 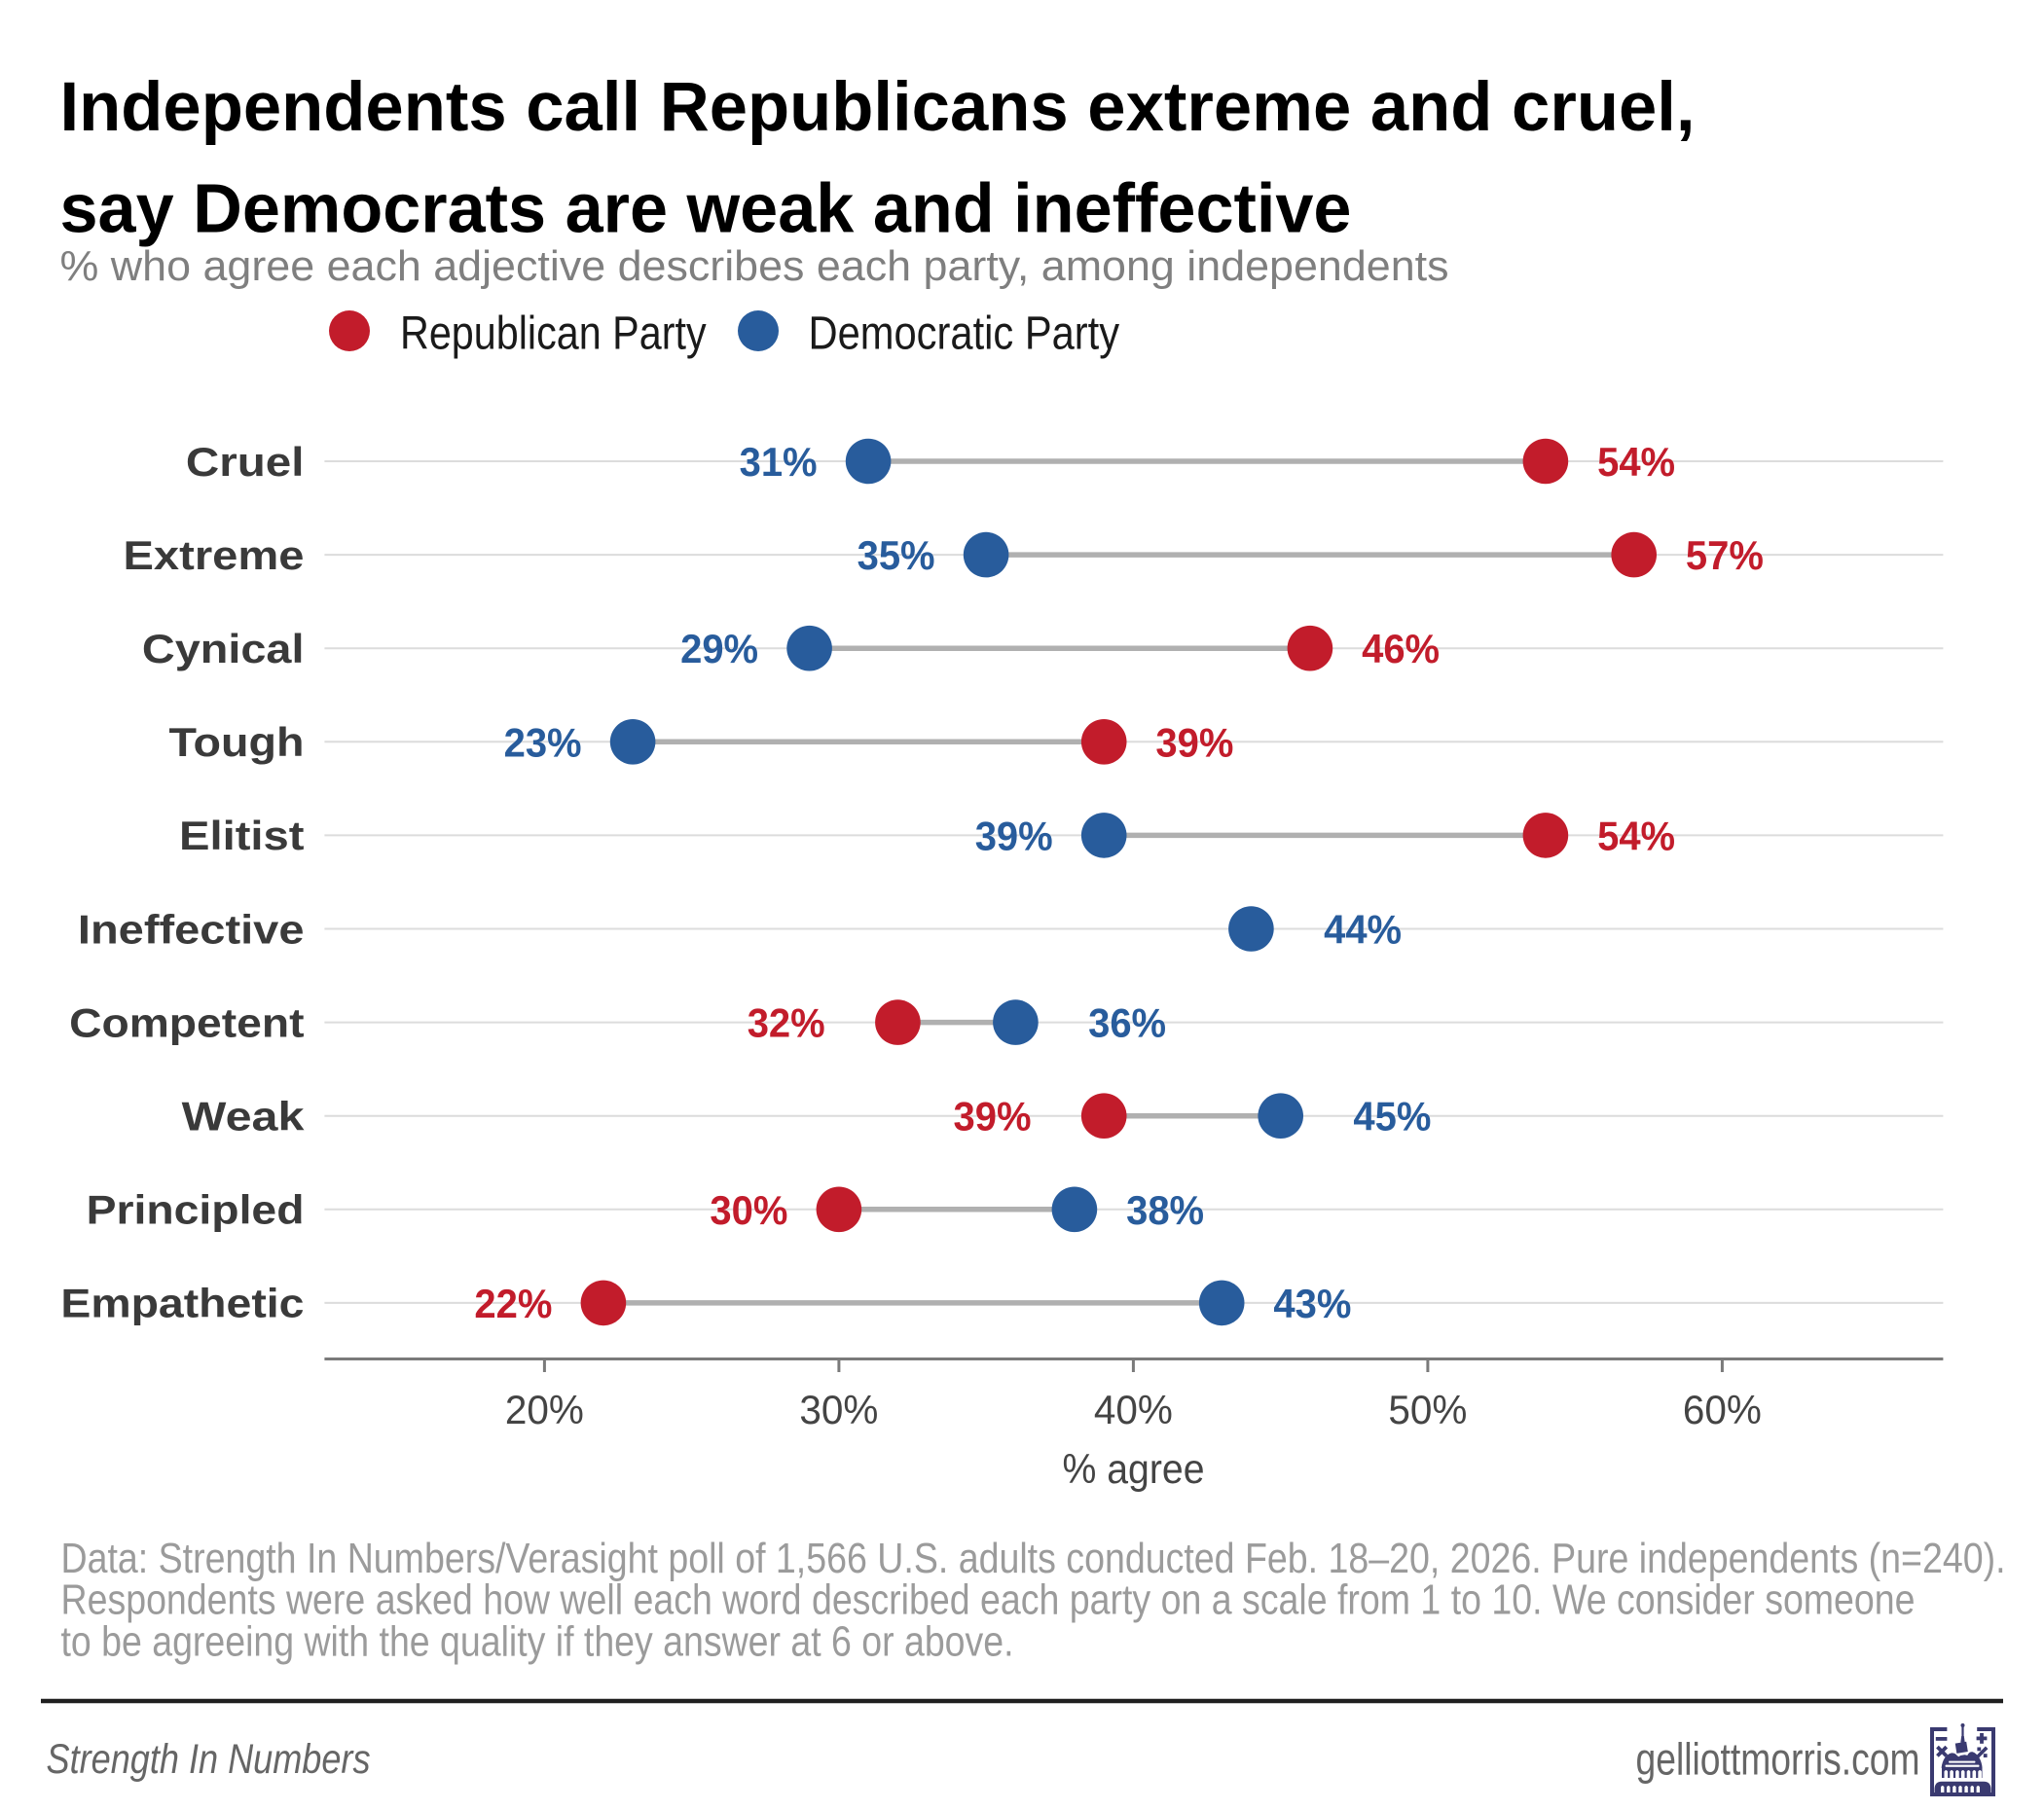 What do you see at coordinates (246, 462) in the screenshot?
I see `svg-text: Cruel` at bounding box center [246, 462].